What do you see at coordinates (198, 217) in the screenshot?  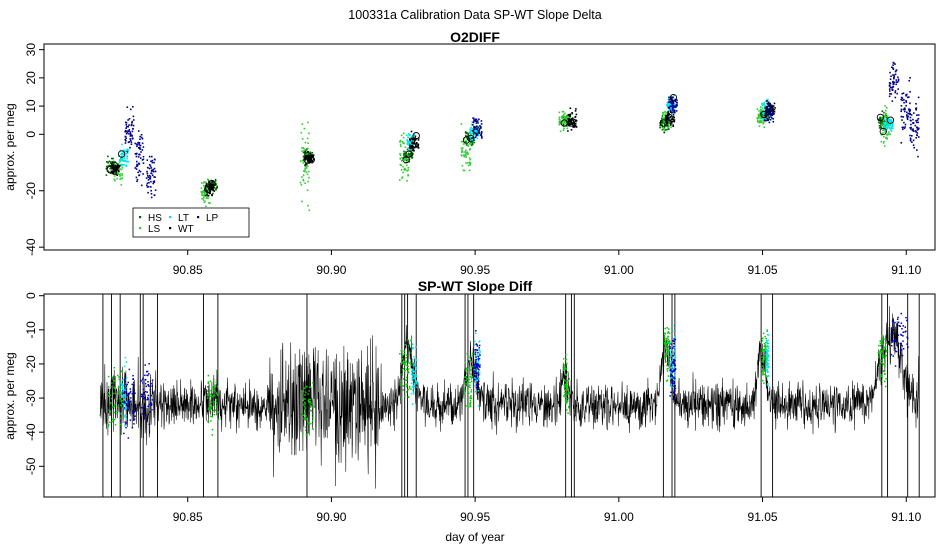 I see `legend-marker-lp` at bounding box center [198, 217].